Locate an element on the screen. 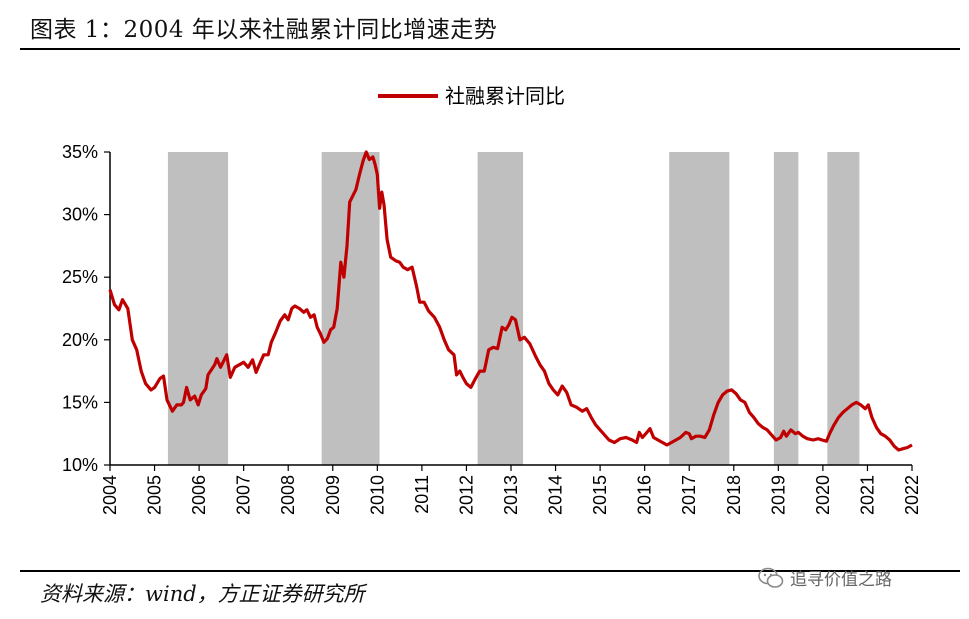  watermark: 追寻价值之路 is located at coordinates (825, 577).